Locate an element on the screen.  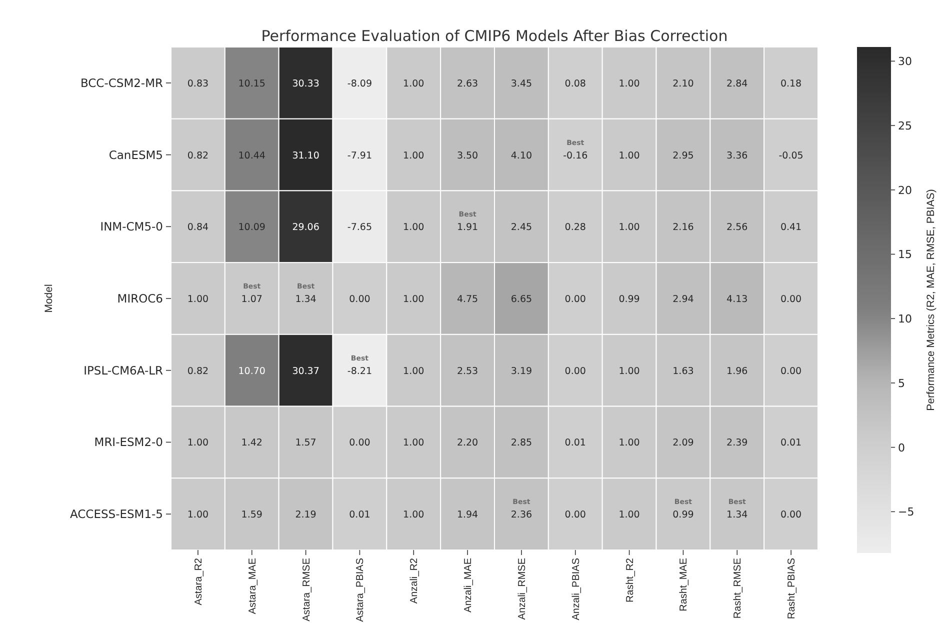
color-bar-label: 0 is located at coordinates (901, 447).